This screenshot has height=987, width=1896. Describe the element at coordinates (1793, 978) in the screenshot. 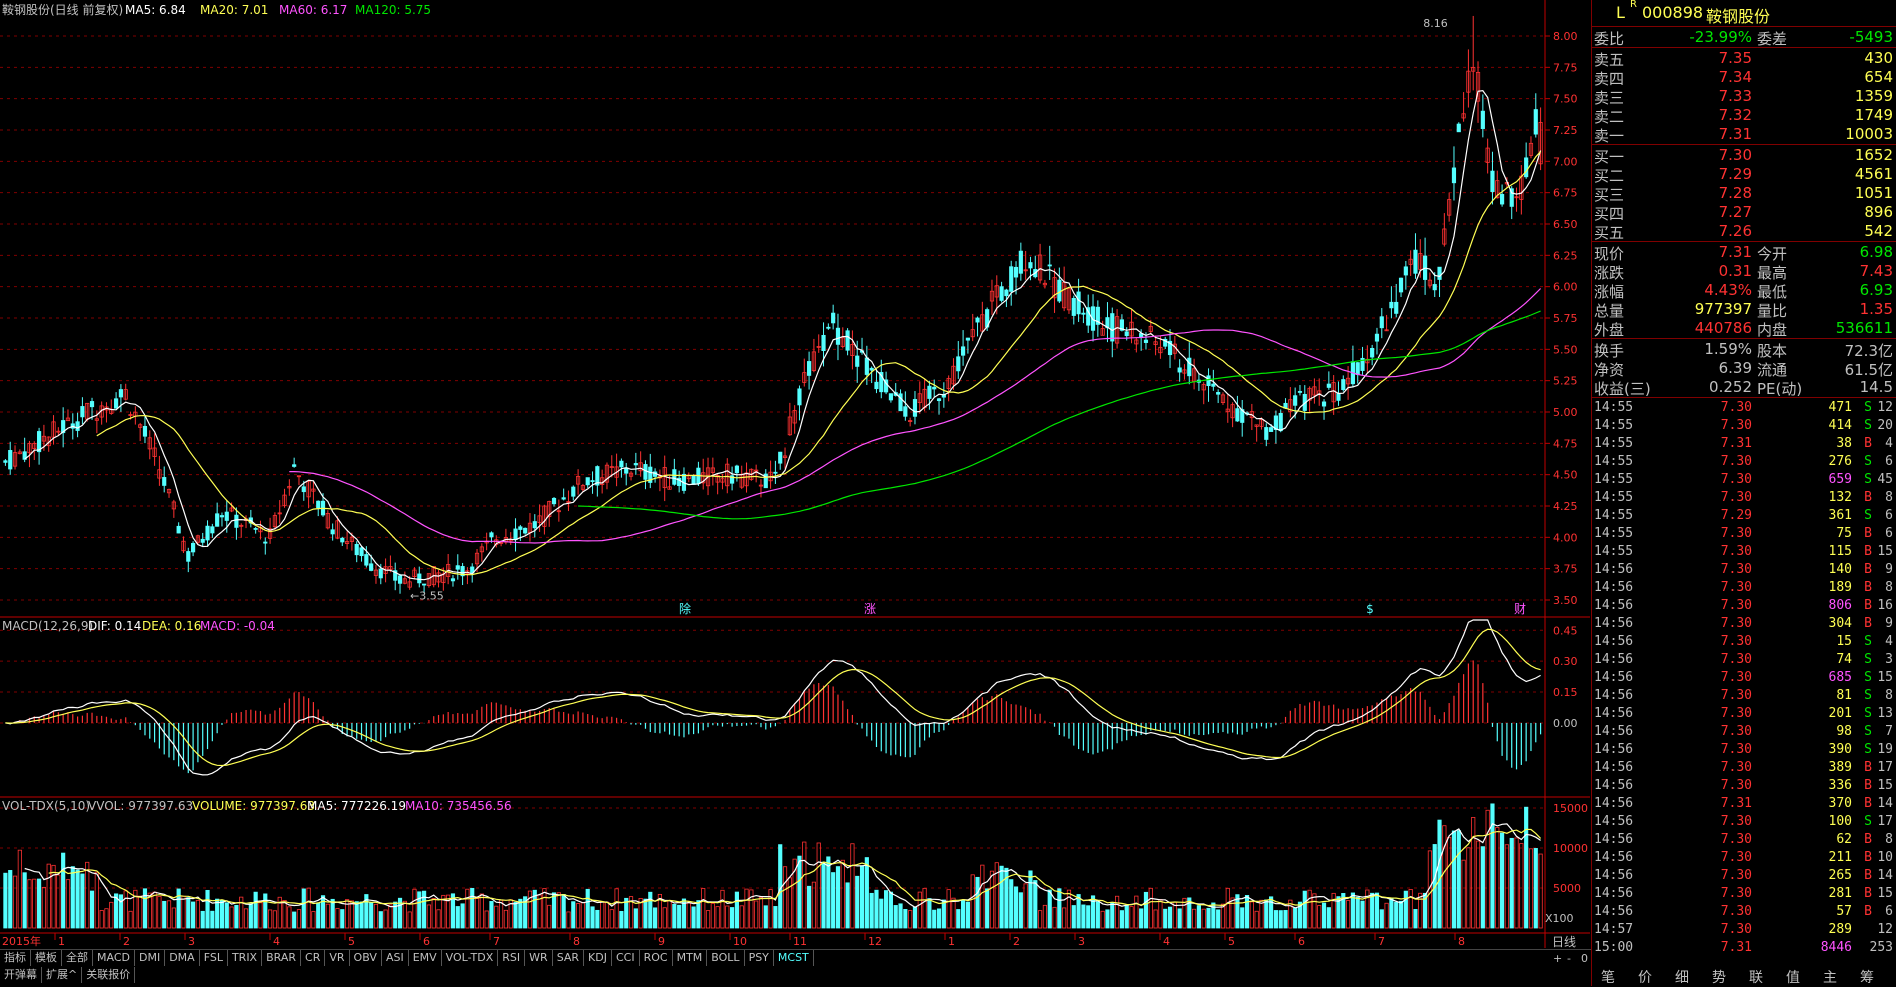

I see `side-tab: 值` at that location.